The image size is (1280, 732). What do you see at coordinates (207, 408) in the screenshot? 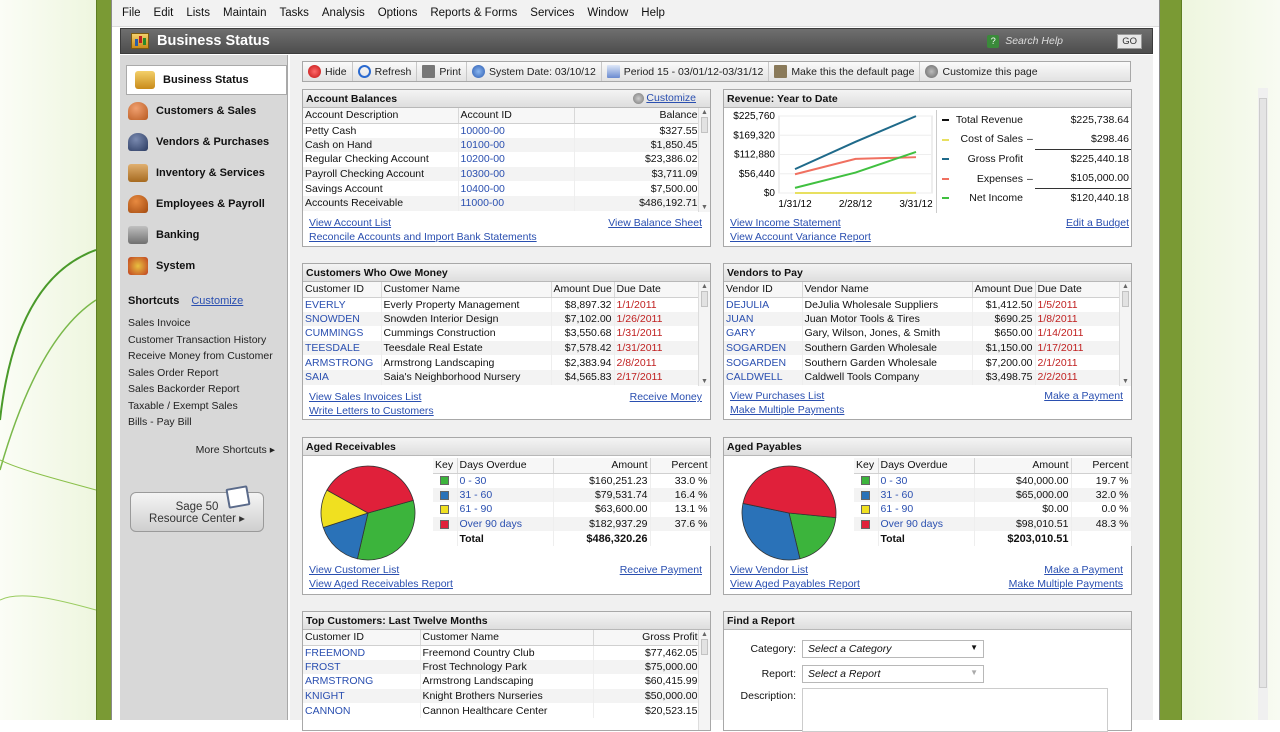
I see `shortcut-item: Taxable / Exempt Sales` at bounding box center [207, 408].